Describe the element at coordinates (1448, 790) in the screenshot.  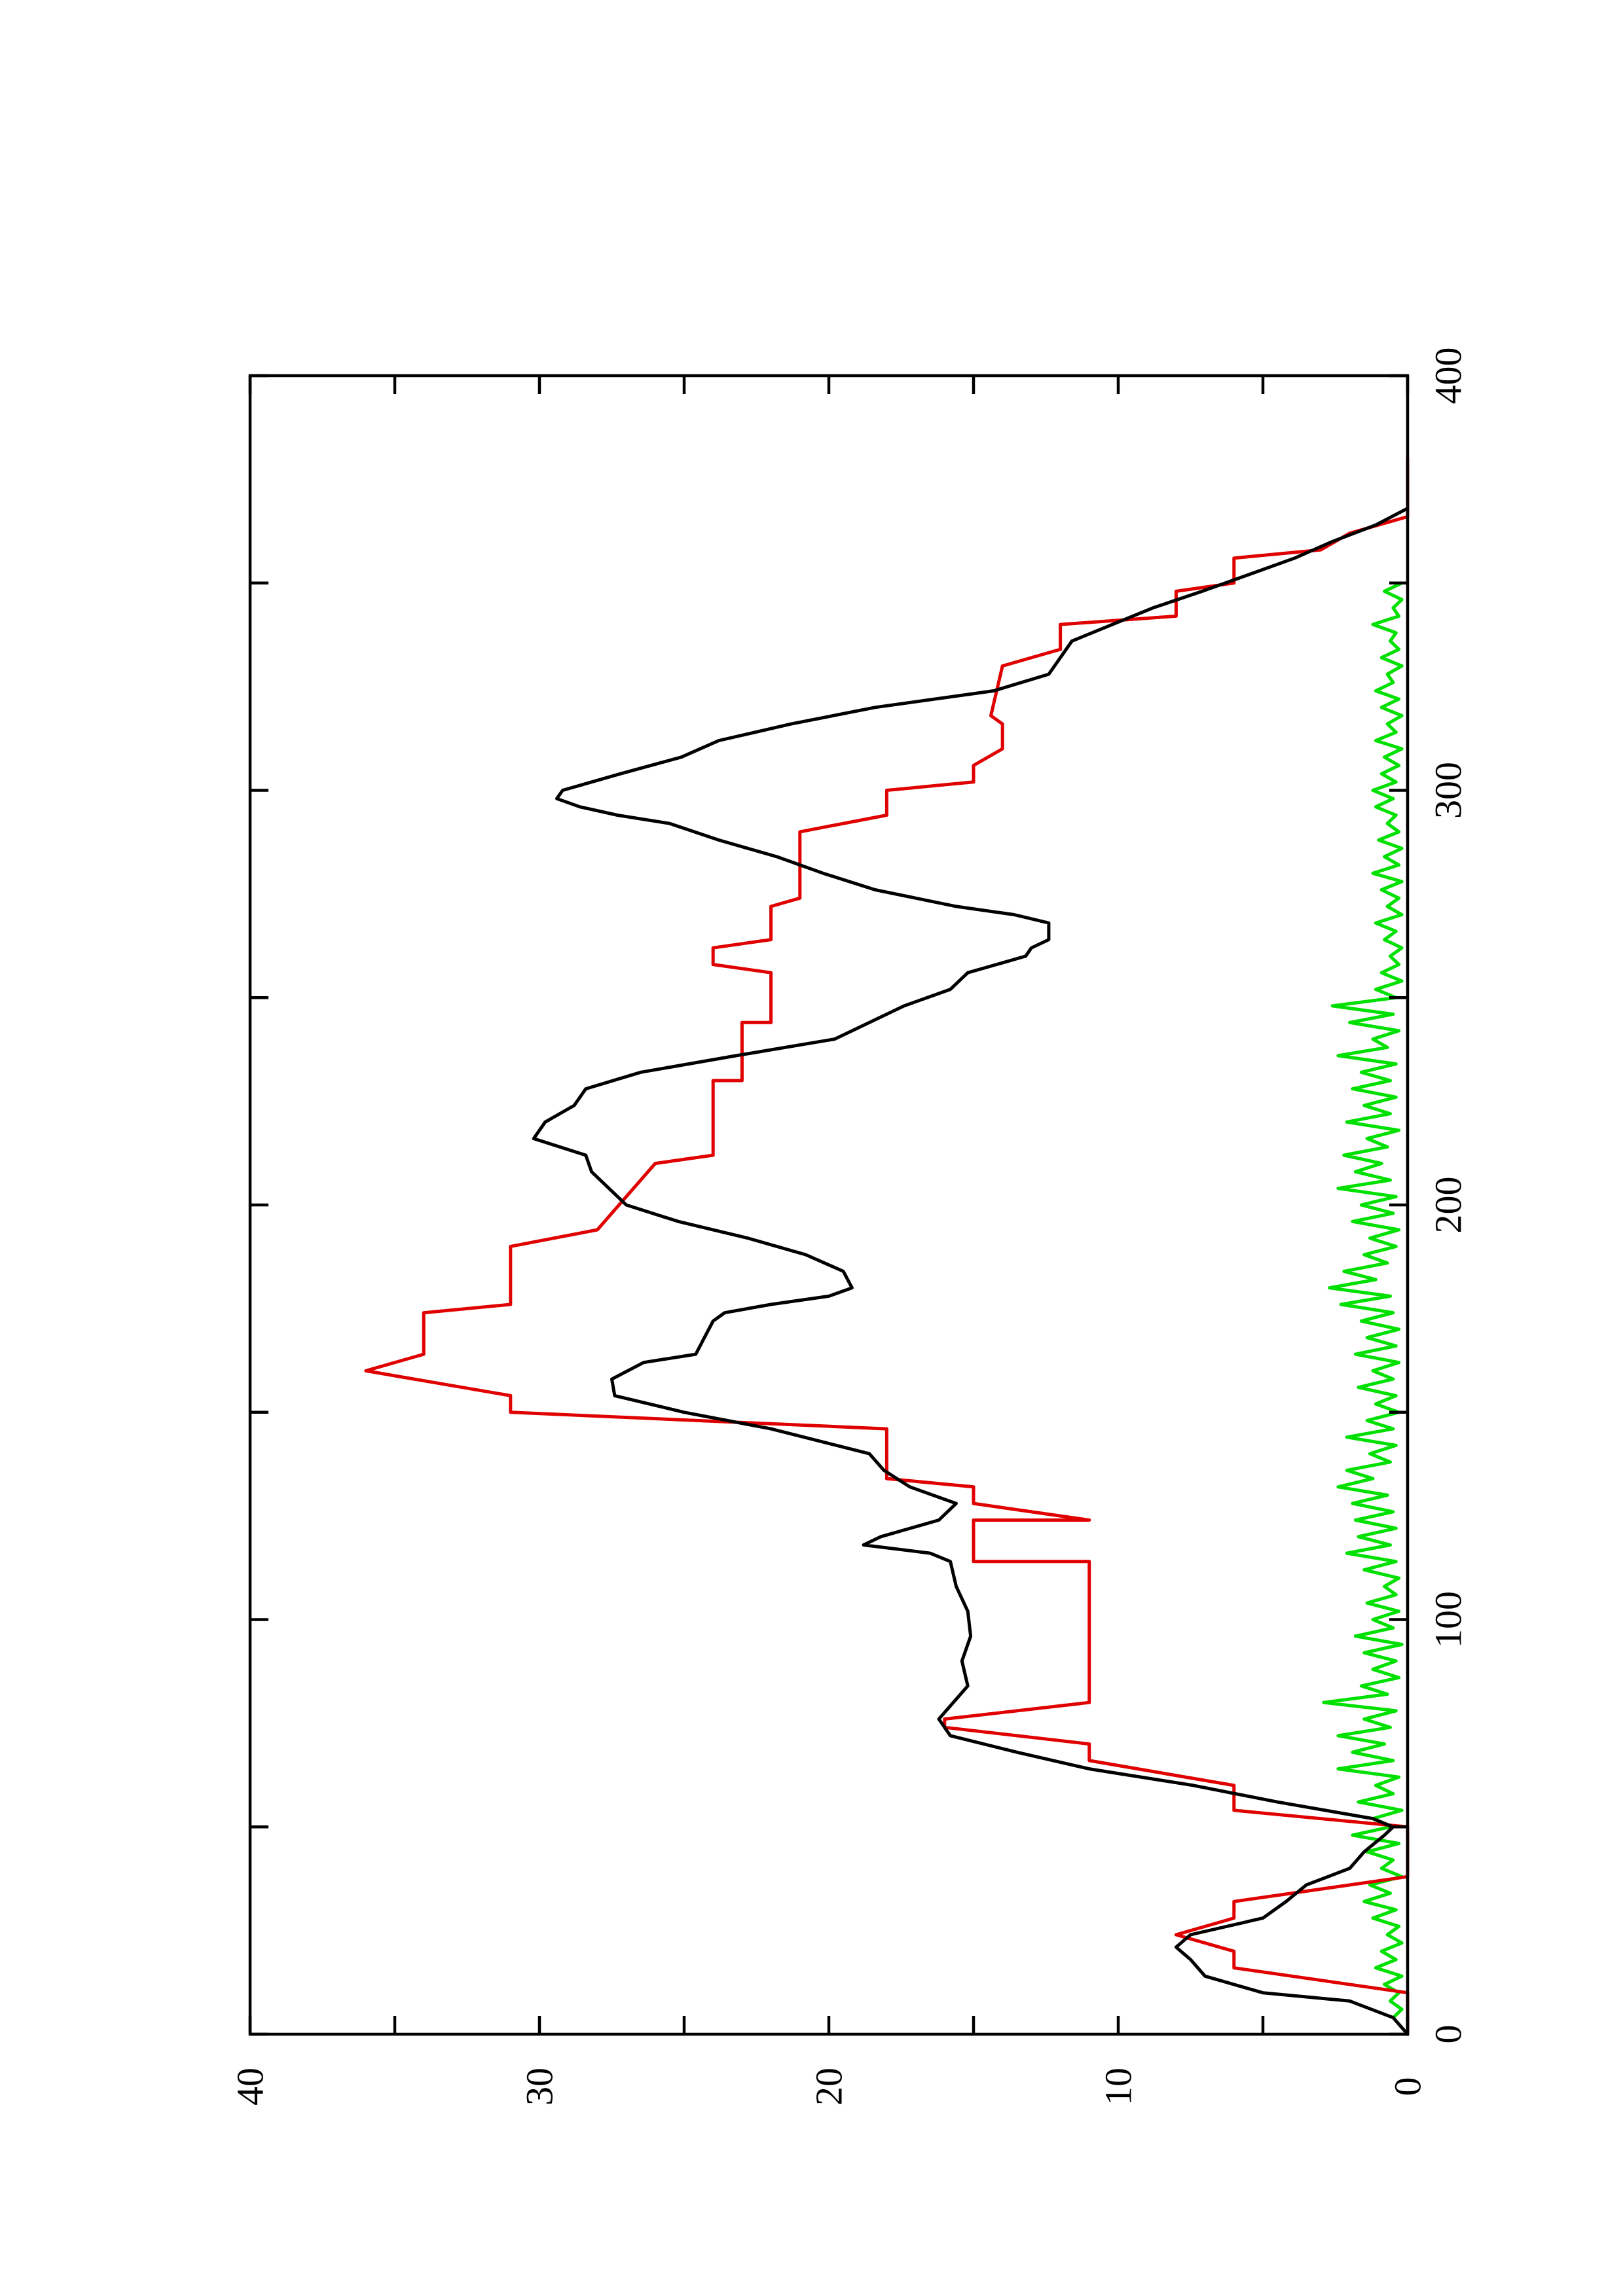
I see `x-tick-label: 300` at that location.